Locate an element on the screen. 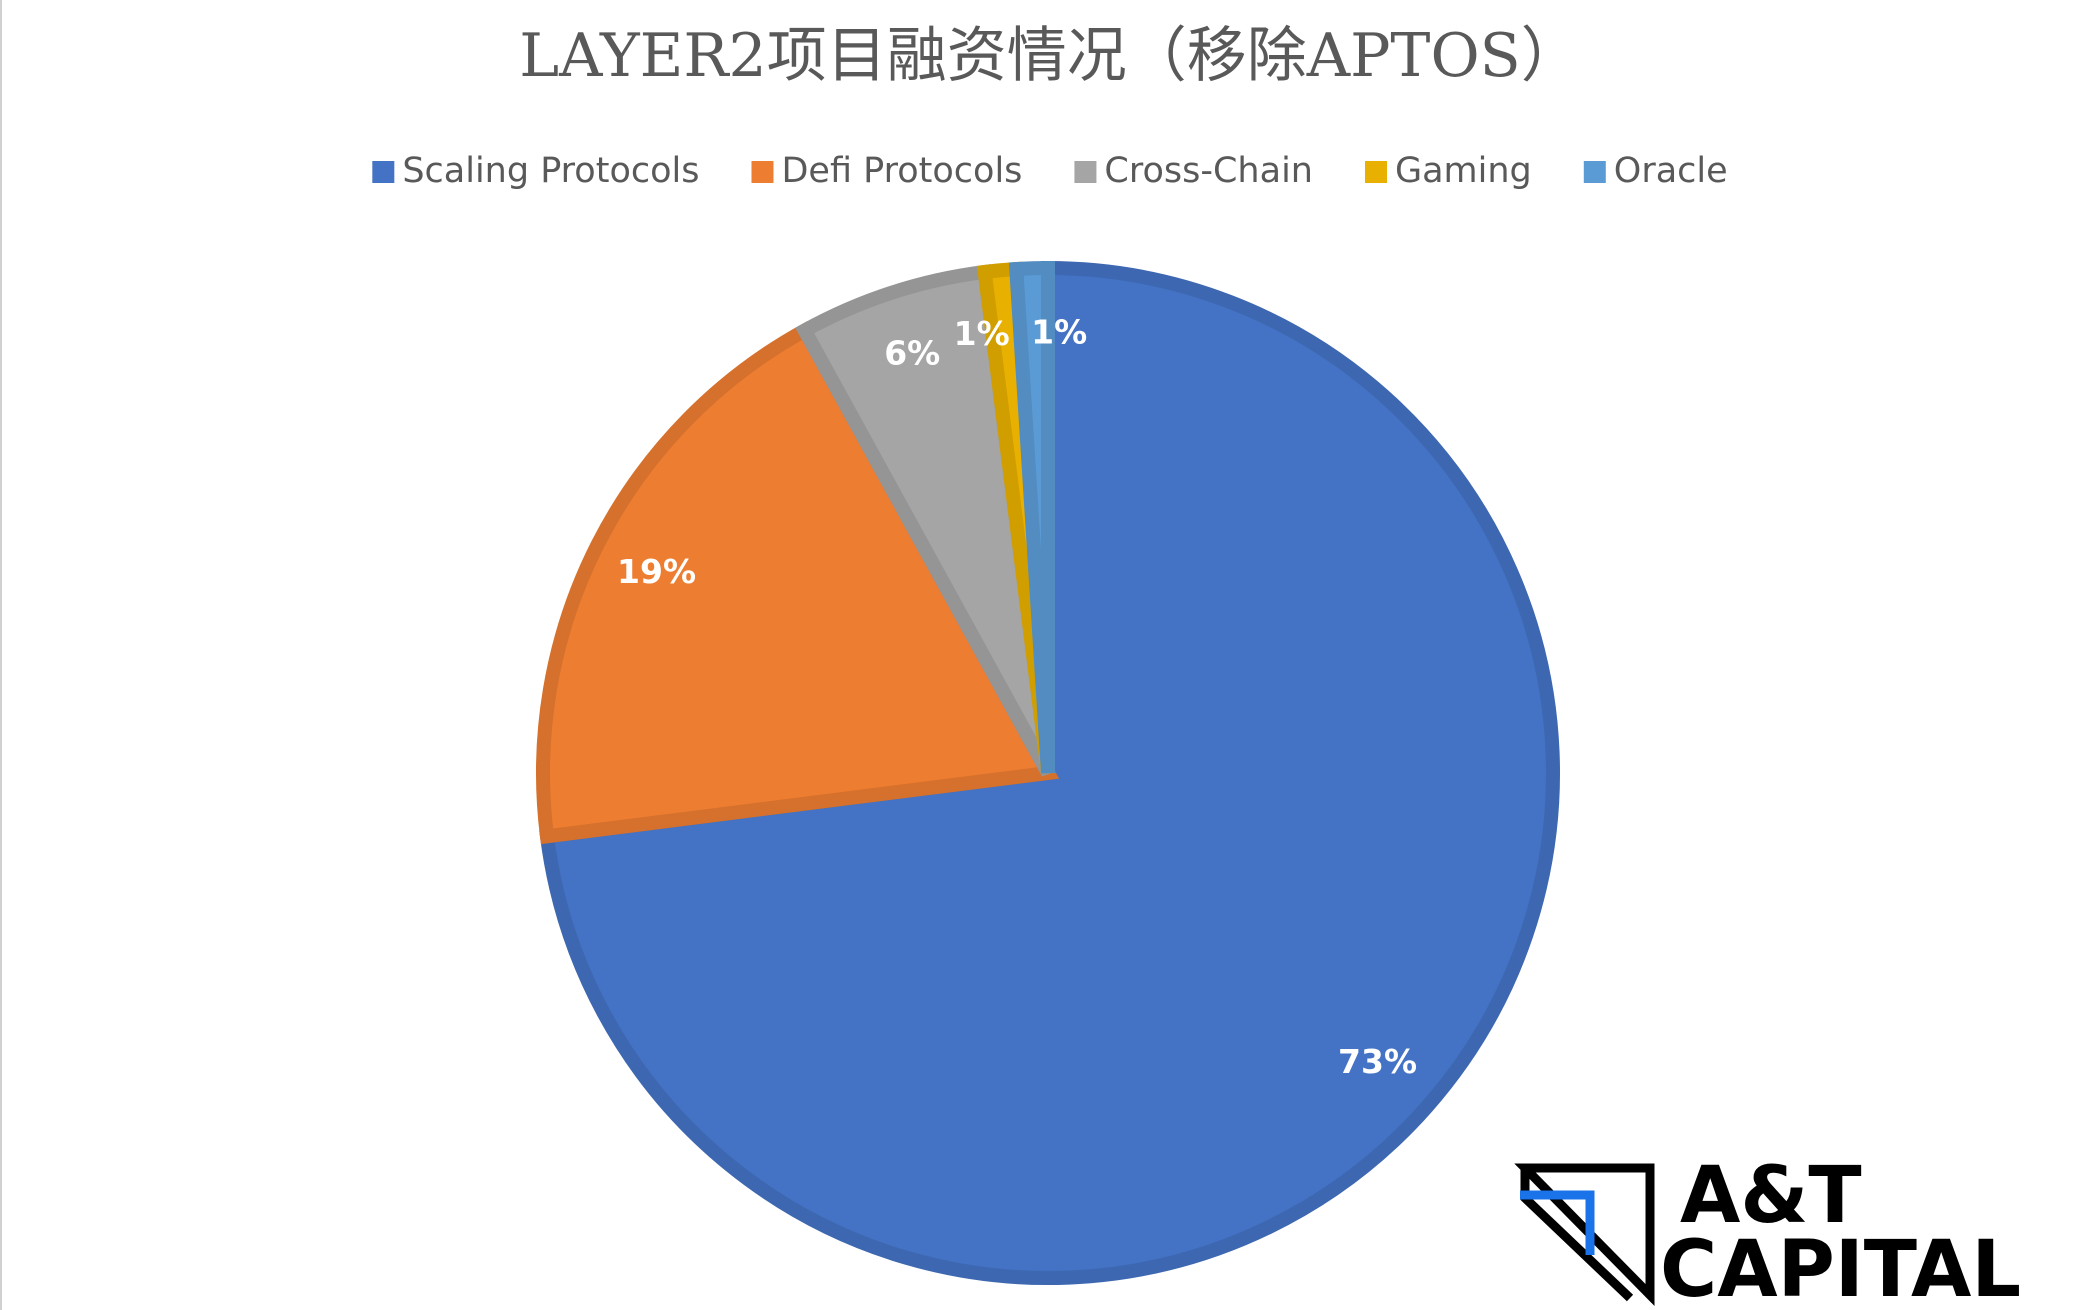 Image resolution: width=2099 pixels, height=1310 pixels. data-label: 19% is located at coordinates (656, 571).